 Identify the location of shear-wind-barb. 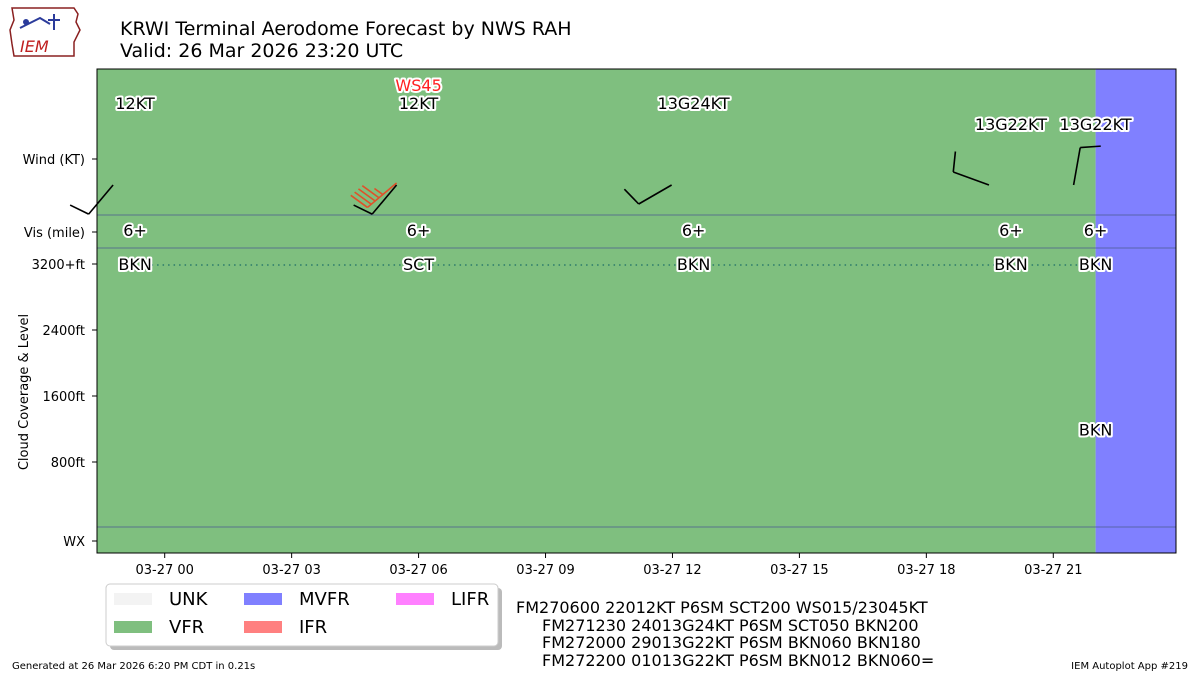
(374, 195).